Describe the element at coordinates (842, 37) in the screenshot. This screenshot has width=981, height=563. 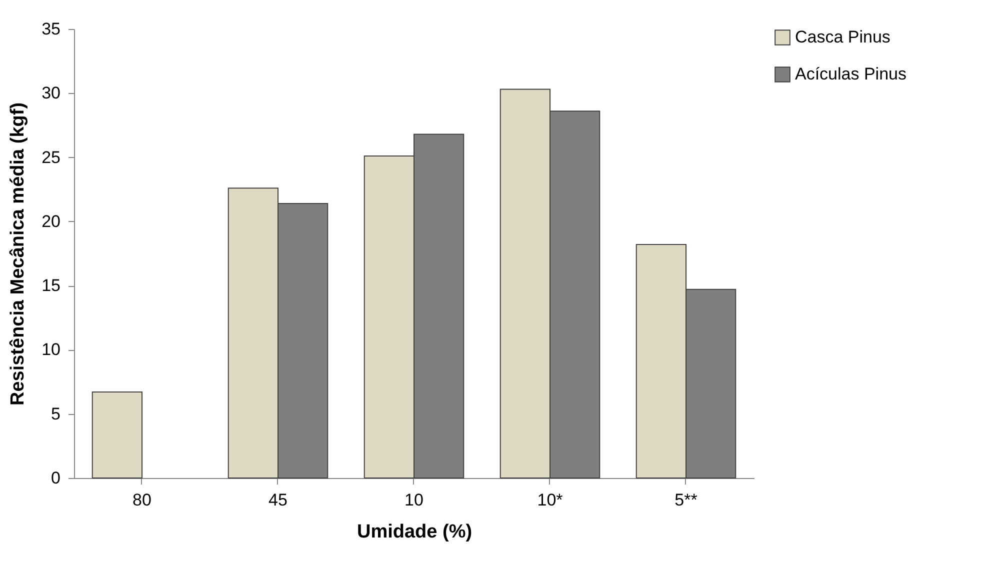
I see `legend-label: Casca Pinus` at that location.